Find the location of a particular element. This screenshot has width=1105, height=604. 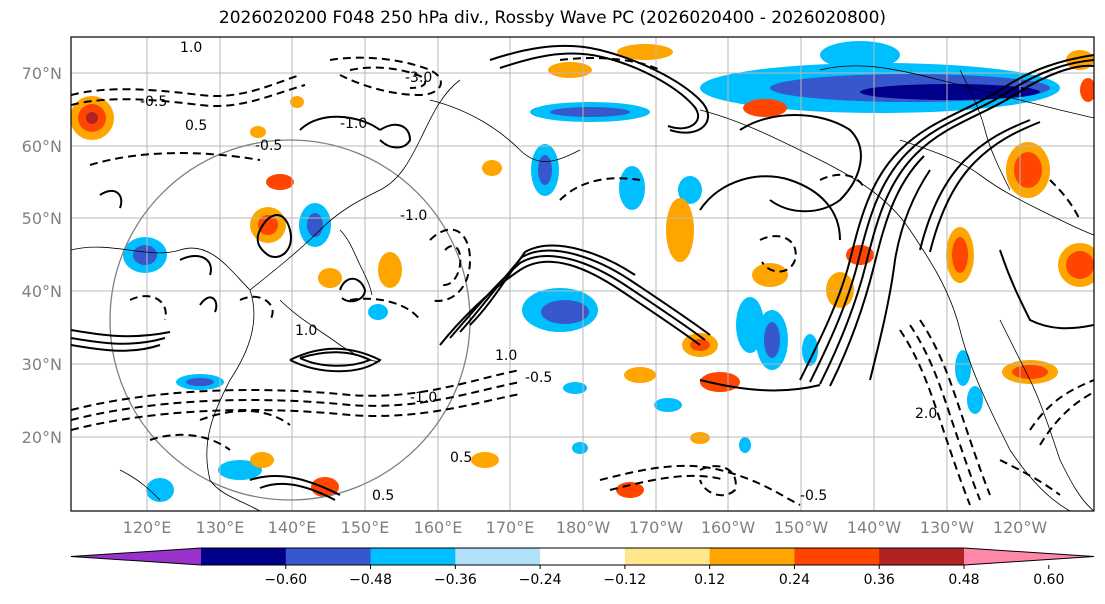

lon-label: 120°W is located at coordinates (1020, 527).